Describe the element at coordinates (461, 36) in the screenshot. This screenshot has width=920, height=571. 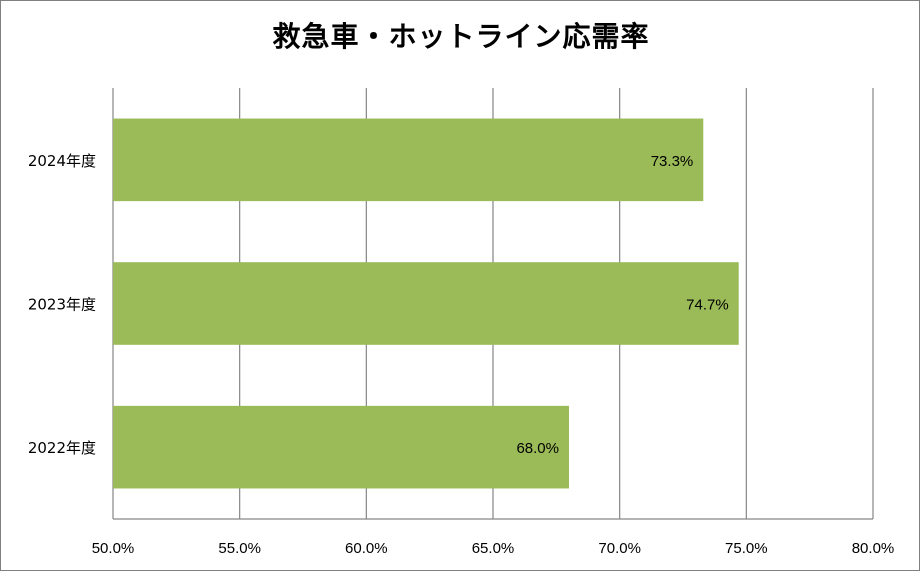
I see `chart-title: 救急車・ホットライン応需率` at that location.